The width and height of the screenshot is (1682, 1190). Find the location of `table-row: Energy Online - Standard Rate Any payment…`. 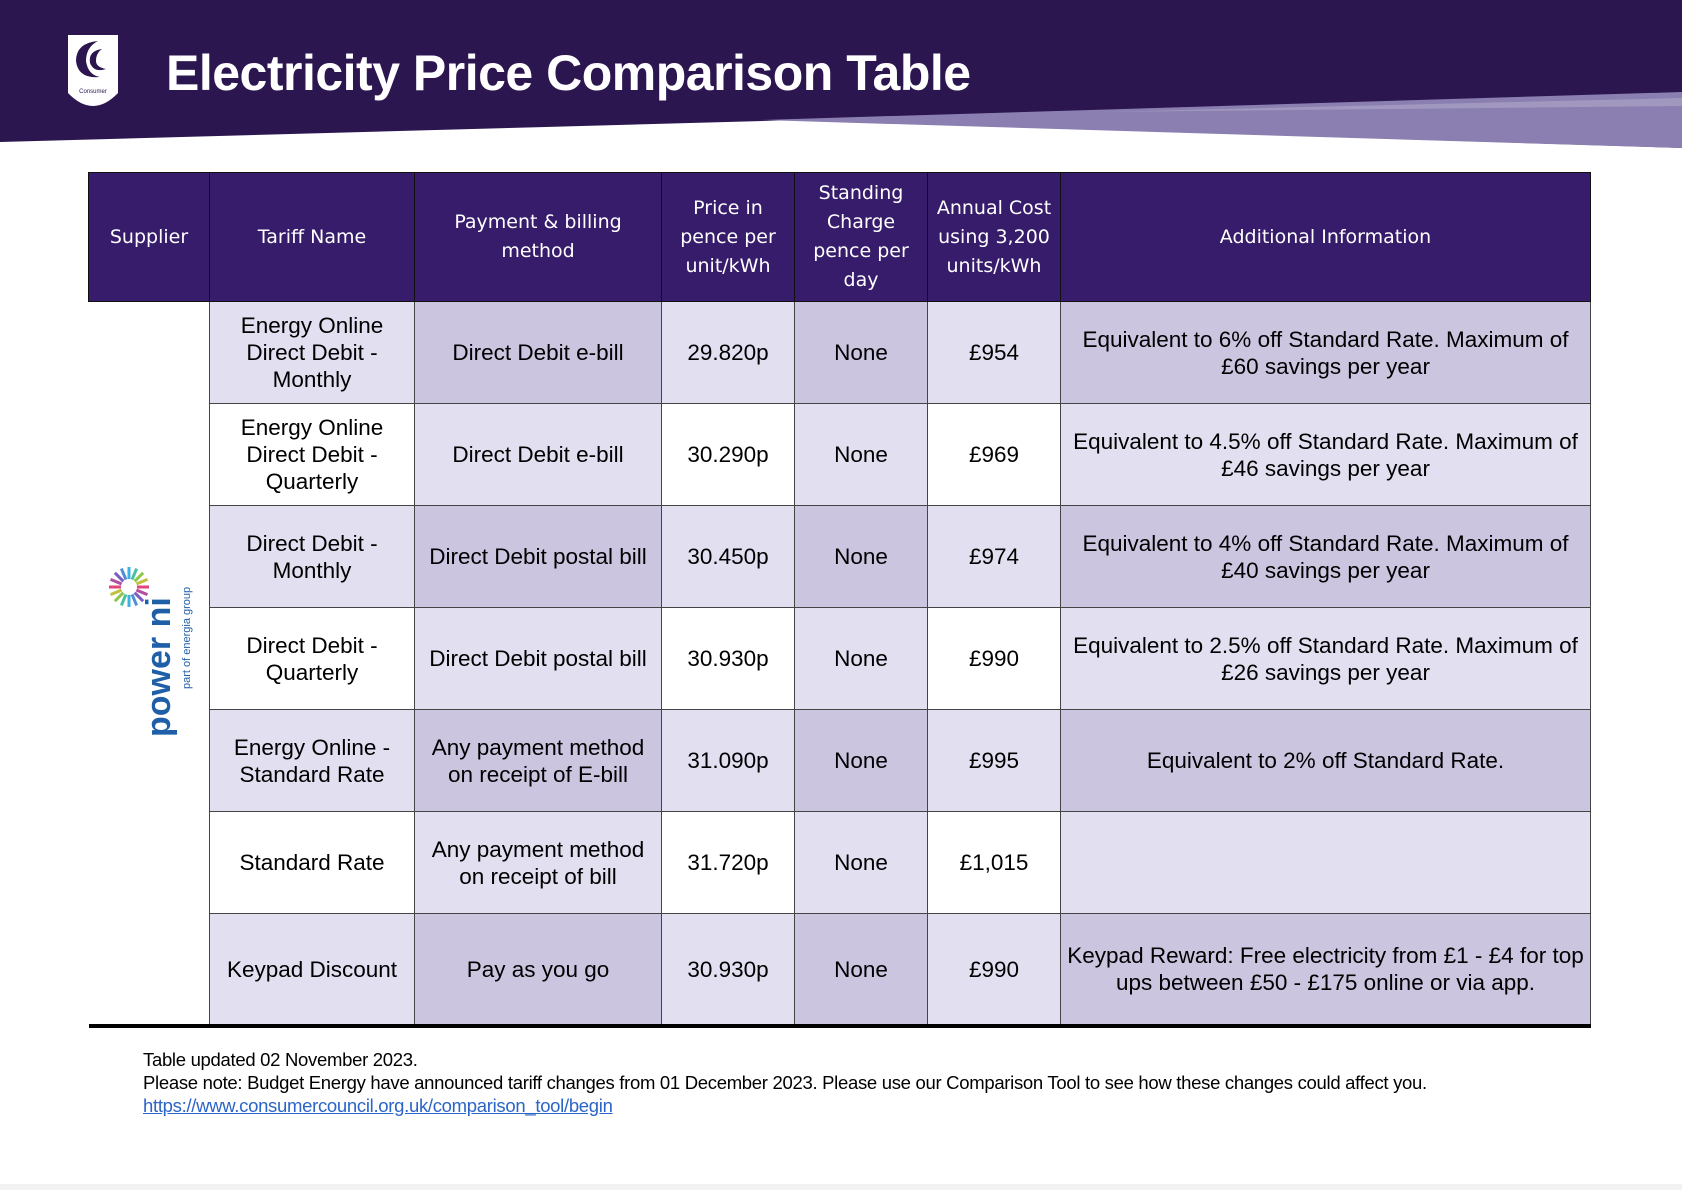

table-row: Energy Online - Standard Rate Any payment… is located at coordinates (840, 760).